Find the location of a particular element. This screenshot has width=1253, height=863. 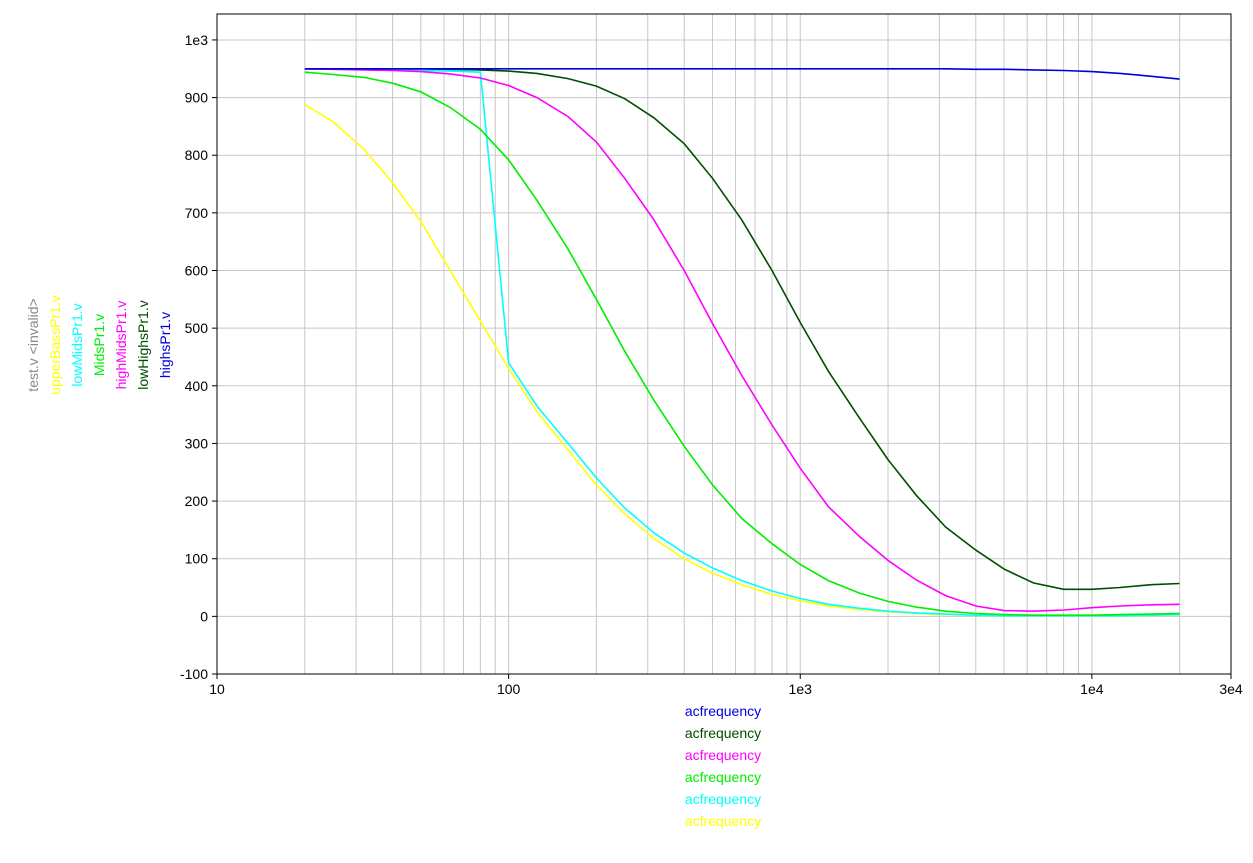

x-tick-label: 1e4 is located at coordinates (1092, 689).